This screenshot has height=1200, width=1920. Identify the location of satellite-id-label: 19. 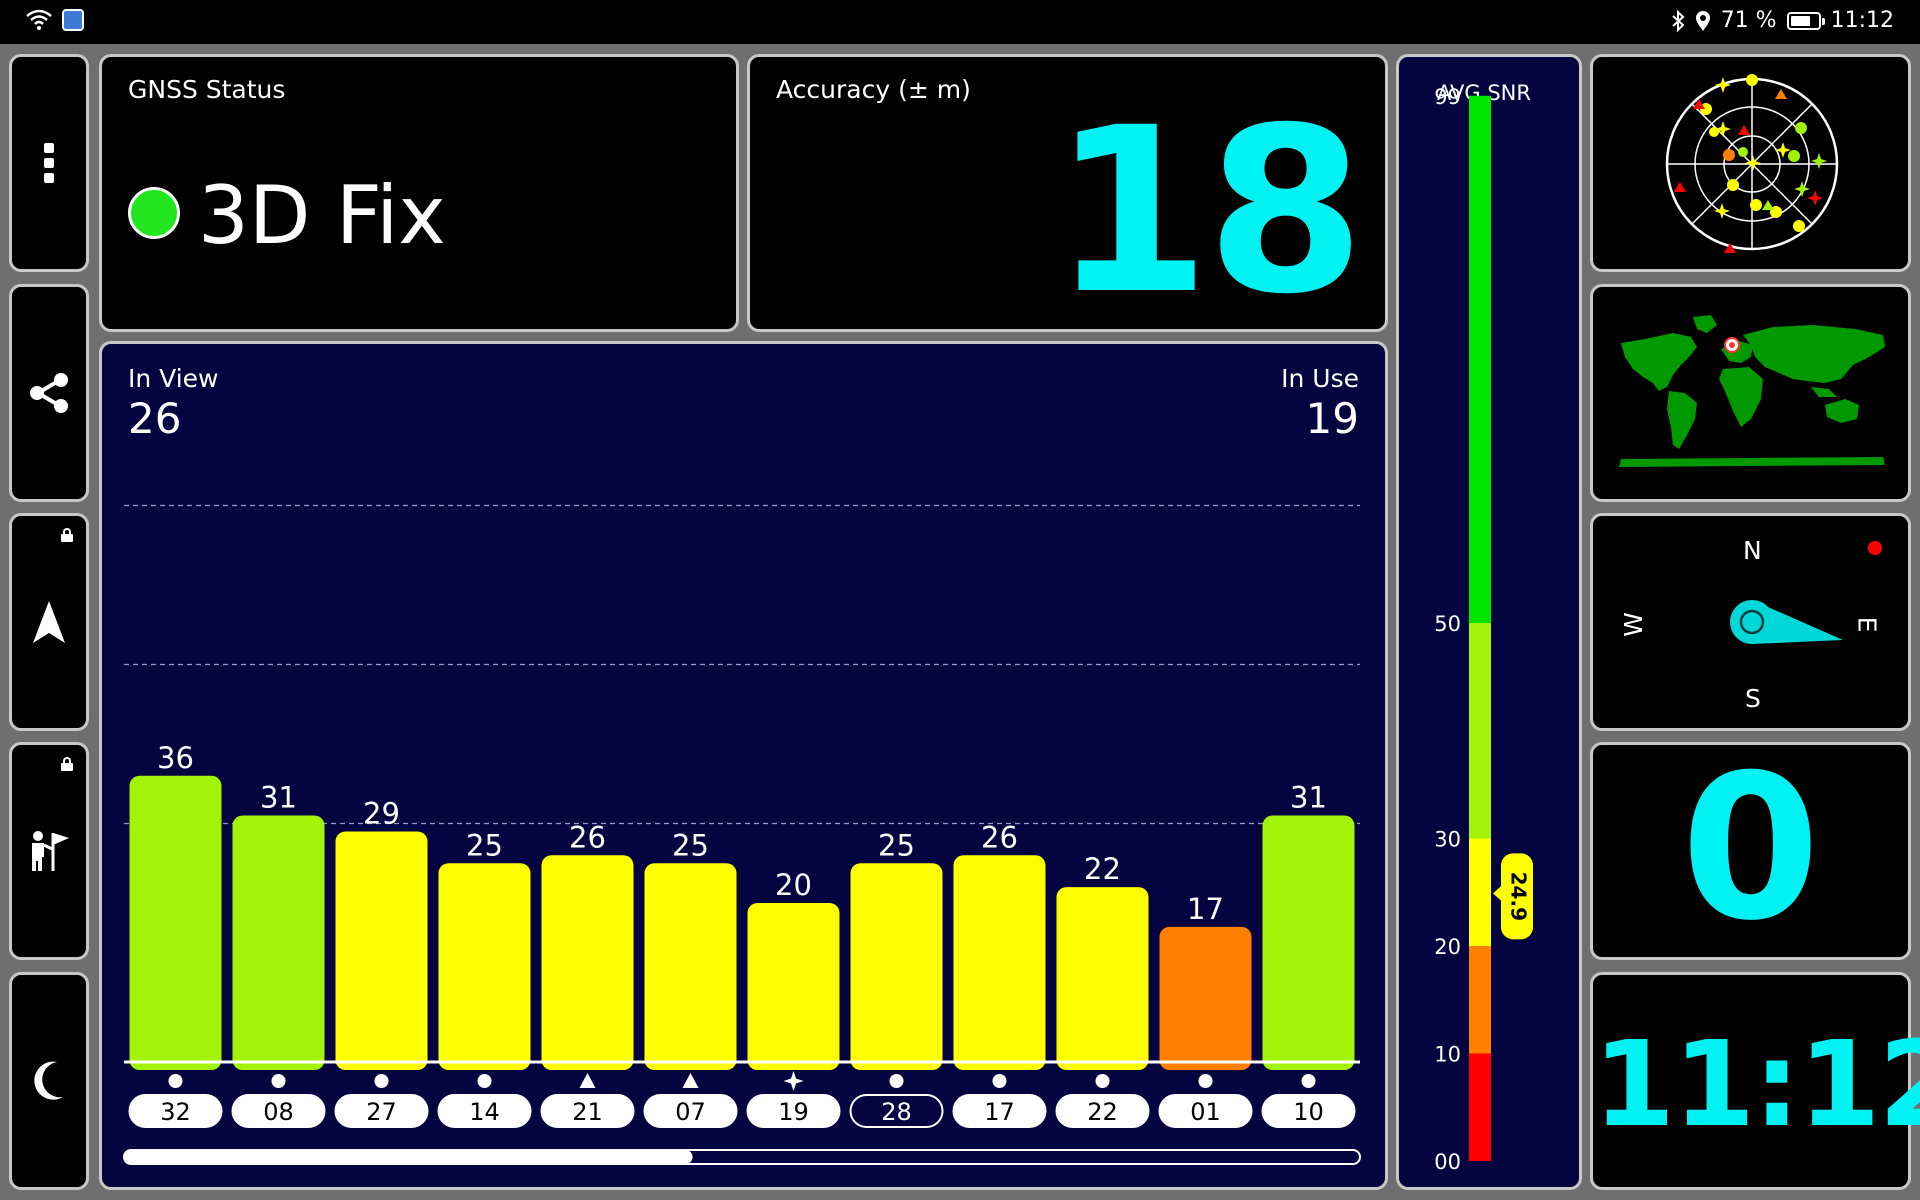
(793, 1112).